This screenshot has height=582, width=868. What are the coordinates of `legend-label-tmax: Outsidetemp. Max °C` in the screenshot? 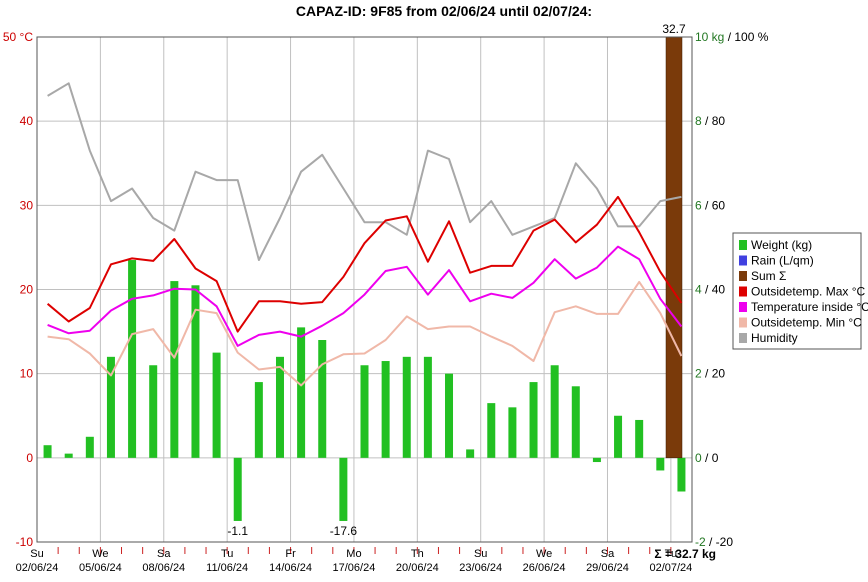 It's located at (808, 292).